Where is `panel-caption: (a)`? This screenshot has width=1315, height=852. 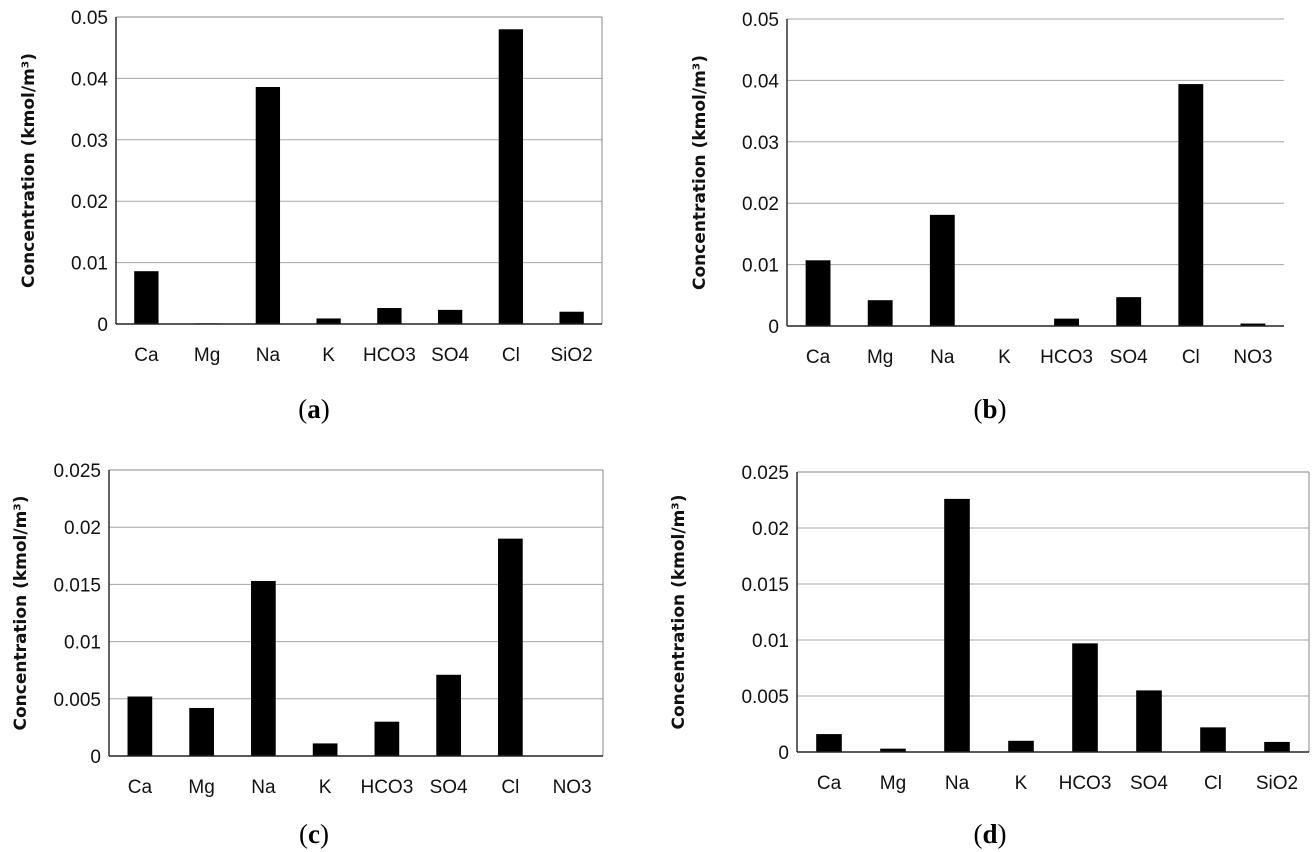 panel-caption: (a) is located at coordinates (314, 409).